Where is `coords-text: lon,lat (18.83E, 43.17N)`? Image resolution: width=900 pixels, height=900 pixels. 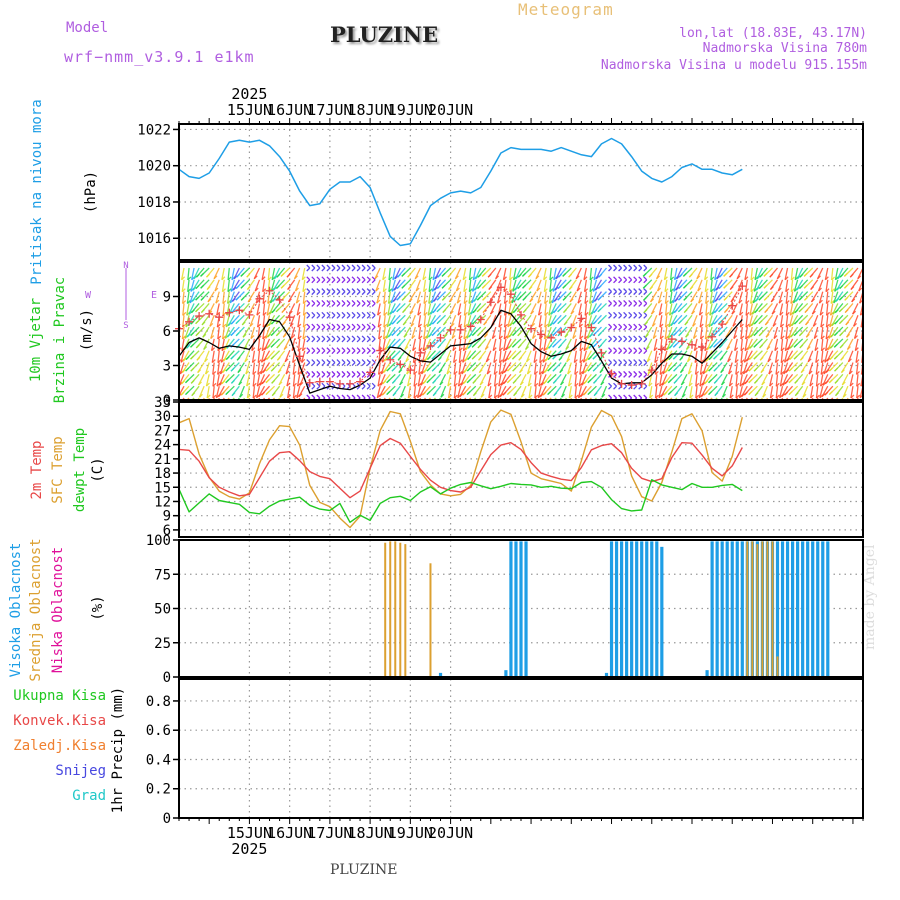 coords-text: lon,lat (18.83E, 43.17N) is located at coordinates (773, 33).